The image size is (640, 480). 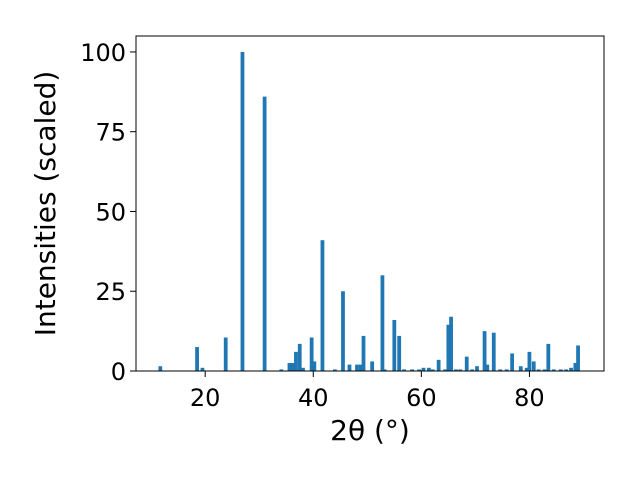 I want to click on x-axis-ticks: 20 40 60 80, so click(x=367, y=391).